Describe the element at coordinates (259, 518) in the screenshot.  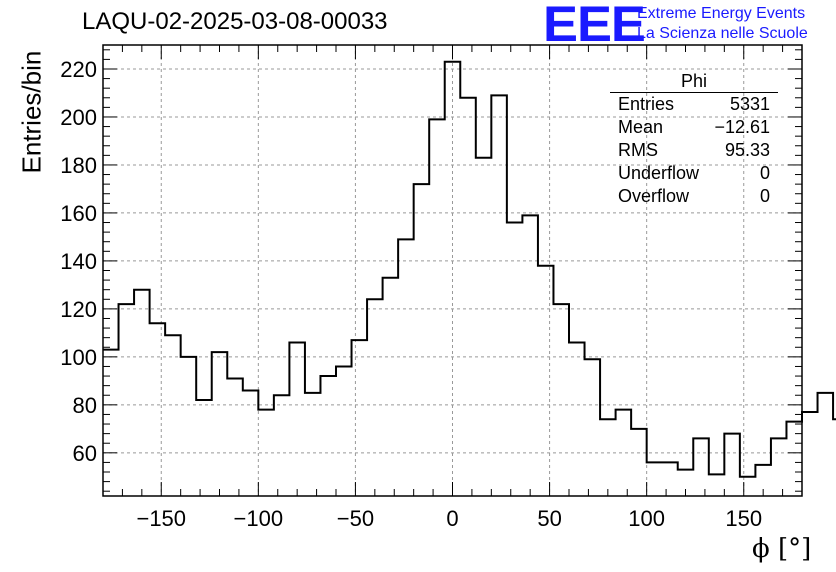
I see `x-tick-label: −100` at that location.